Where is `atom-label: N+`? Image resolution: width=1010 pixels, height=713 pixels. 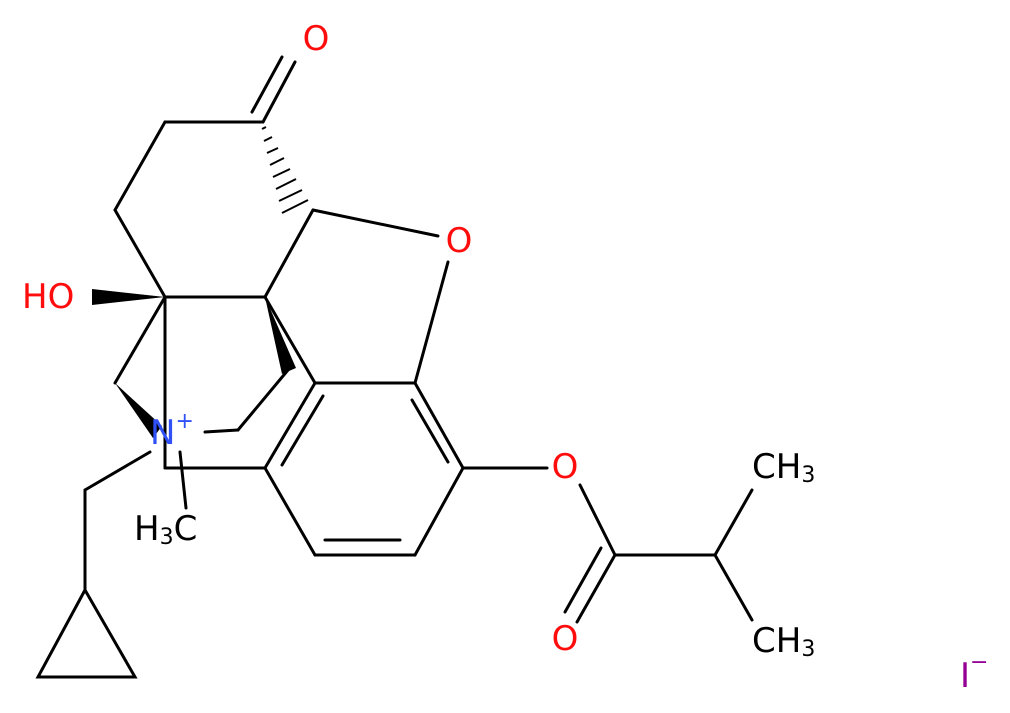 atom-label: N+ is located at coordinates (172, 431).